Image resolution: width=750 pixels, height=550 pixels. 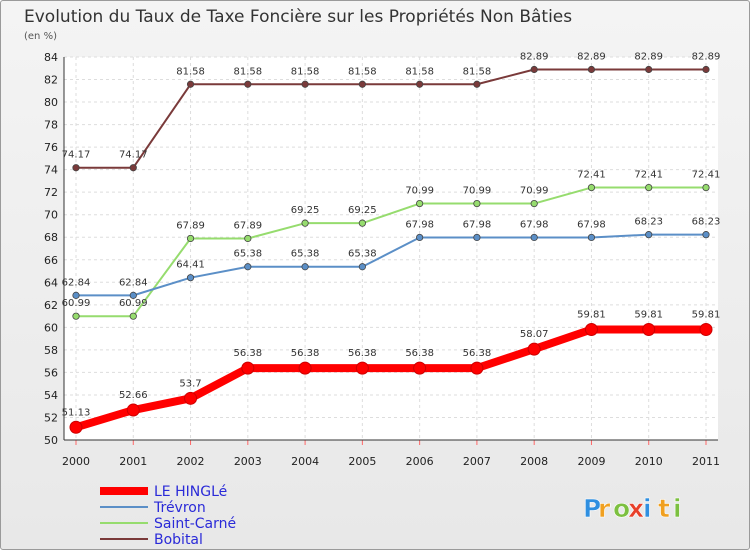 What do you see at coordinates (51, 125) in the screenshot?
I see `y-tick-label: 78` at bounding box center [51, 125].